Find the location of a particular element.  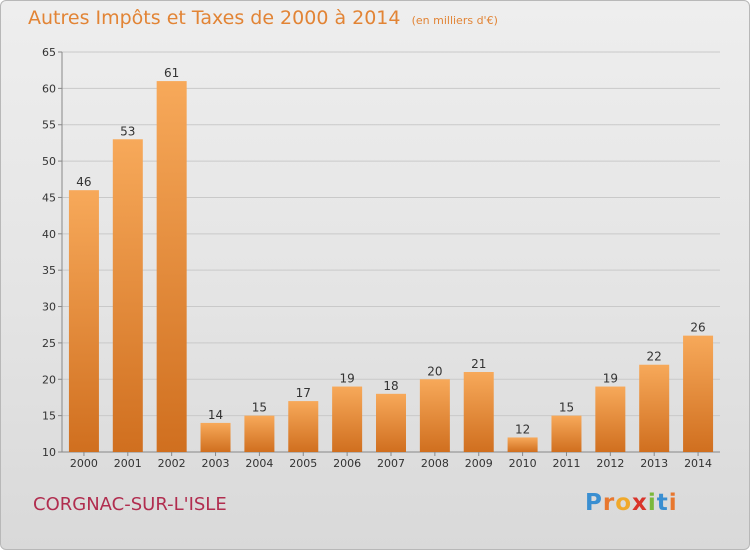

y-tick-label: 50 is located at coordinates (49, 161).